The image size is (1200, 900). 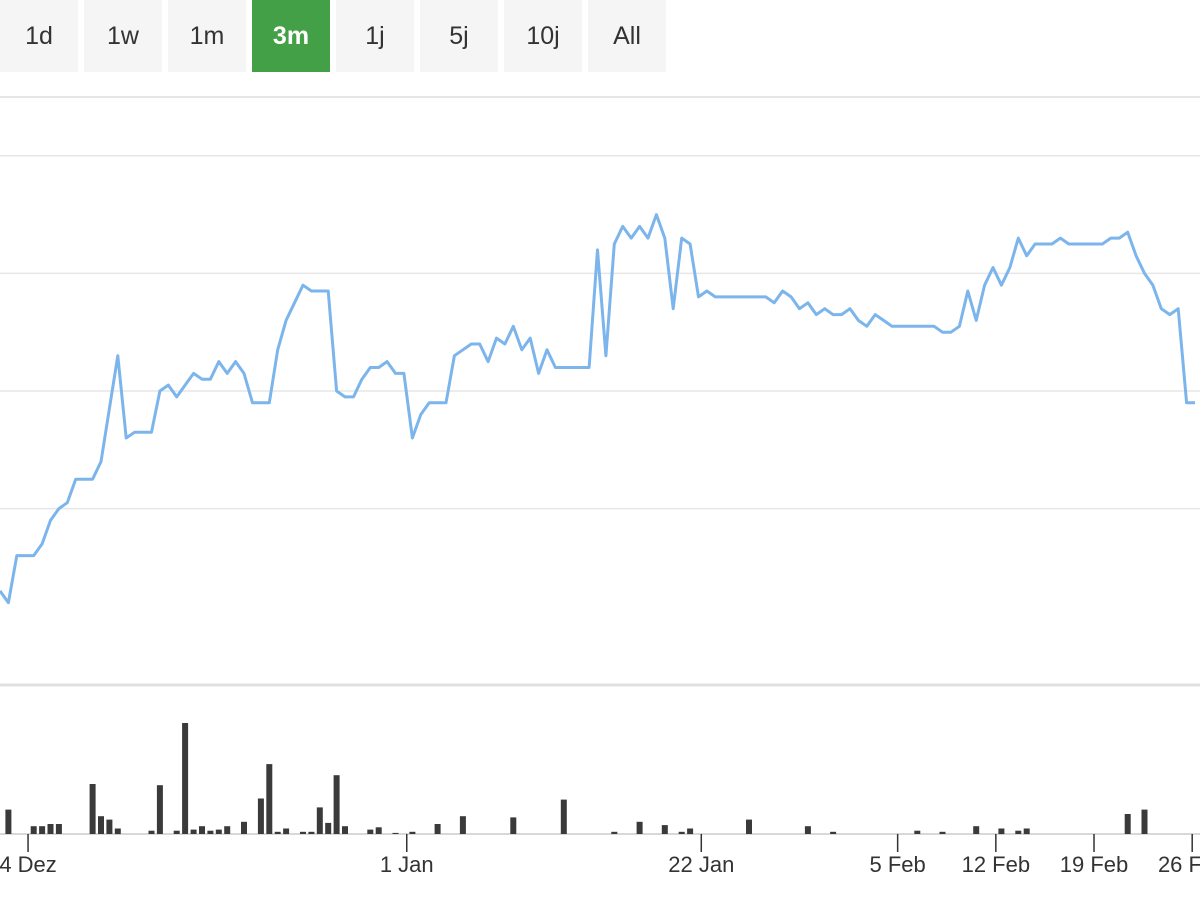 I want to click on range-button-1w: 1w, so click(x=123, y=36).